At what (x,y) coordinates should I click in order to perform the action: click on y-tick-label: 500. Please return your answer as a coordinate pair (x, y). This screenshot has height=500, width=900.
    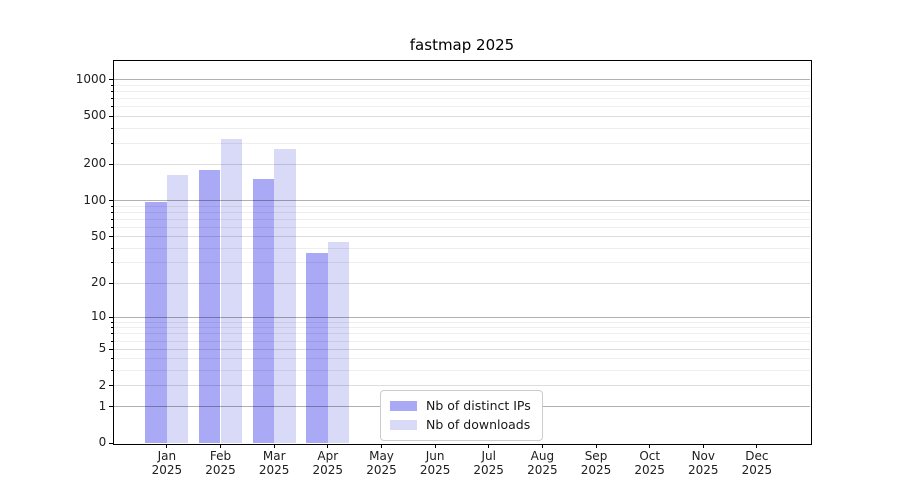
    Looking at the image, I should click on (95, 115).